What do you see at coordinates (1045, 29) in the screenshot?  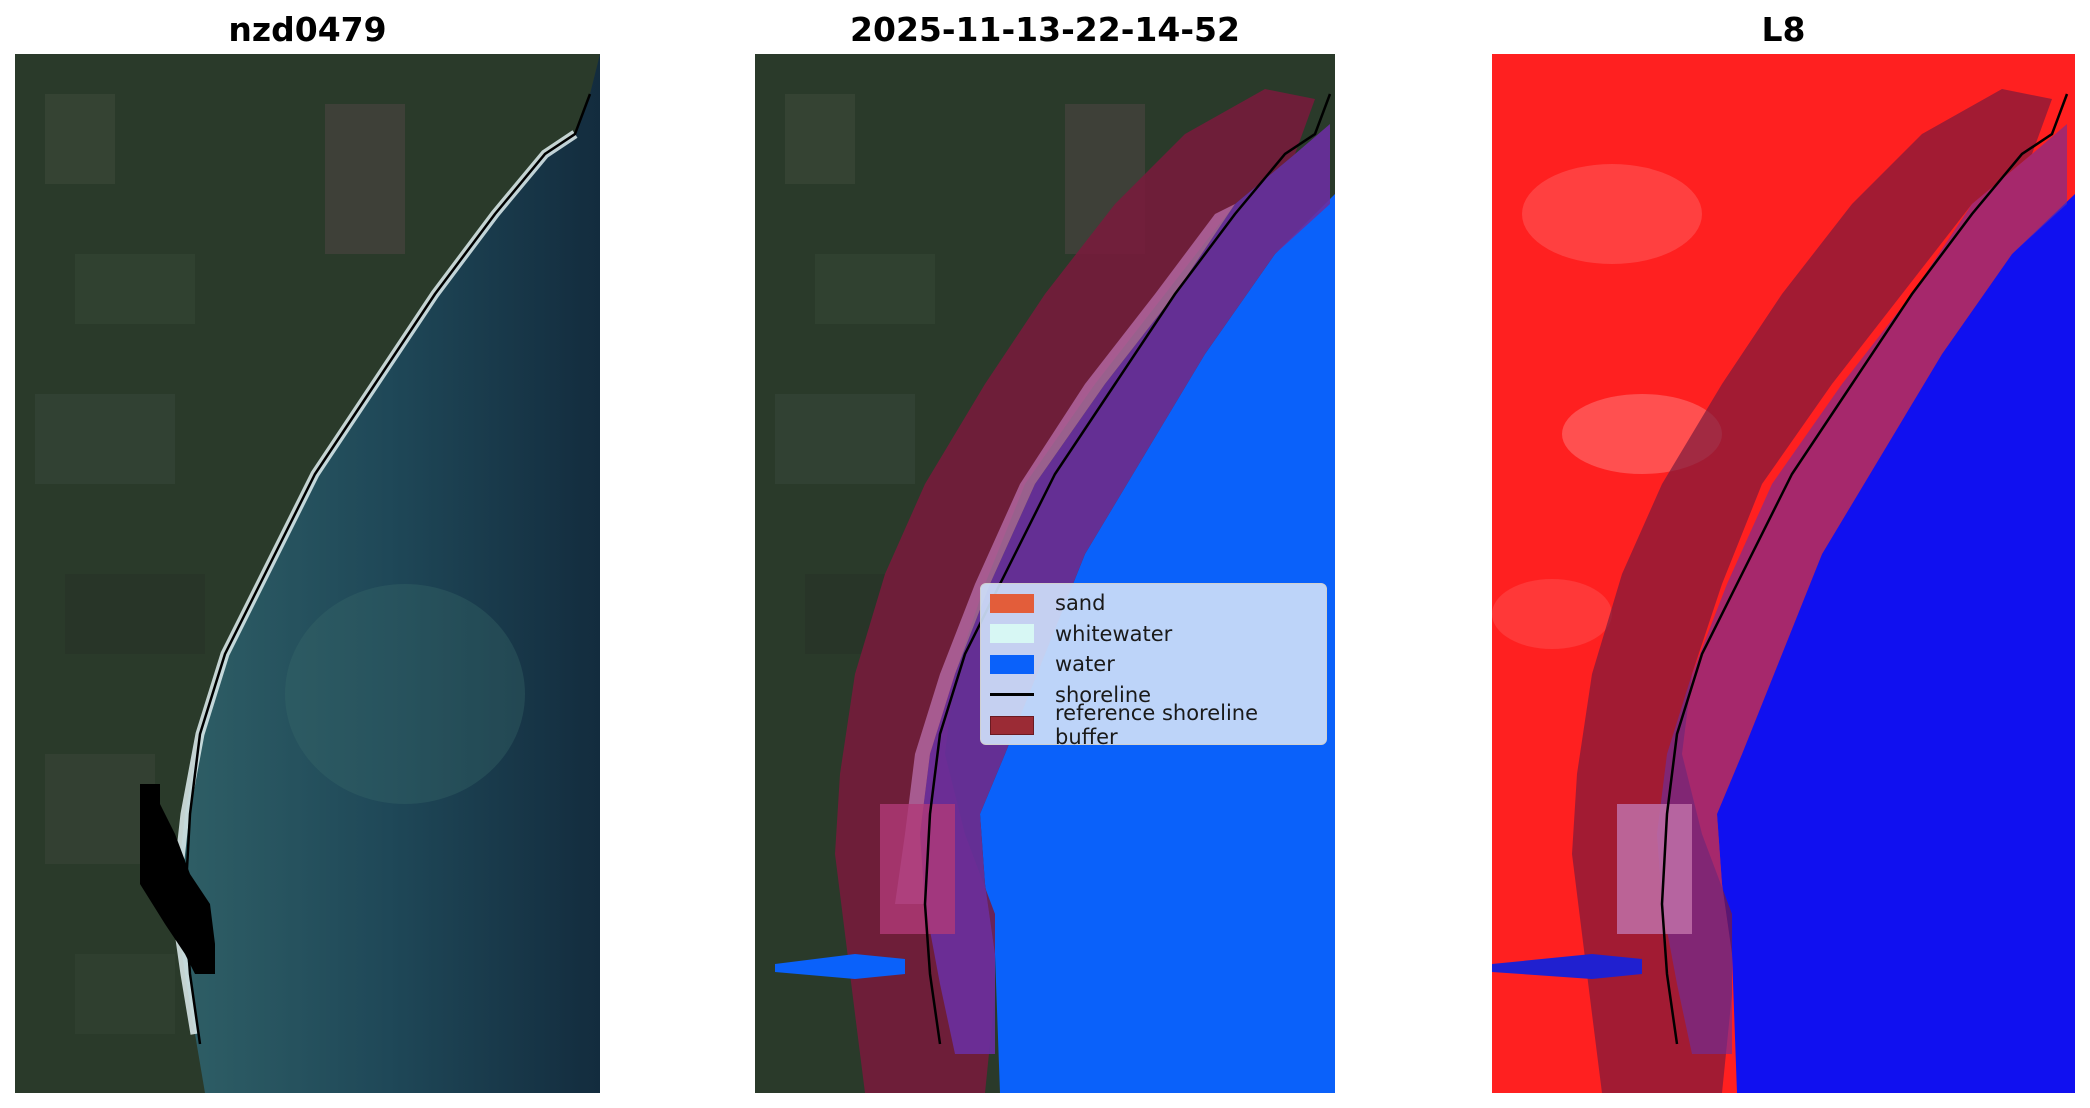 I see `panel-title-classified: 2025-11-13-22-14-52` at bounding box center [1045, 29].